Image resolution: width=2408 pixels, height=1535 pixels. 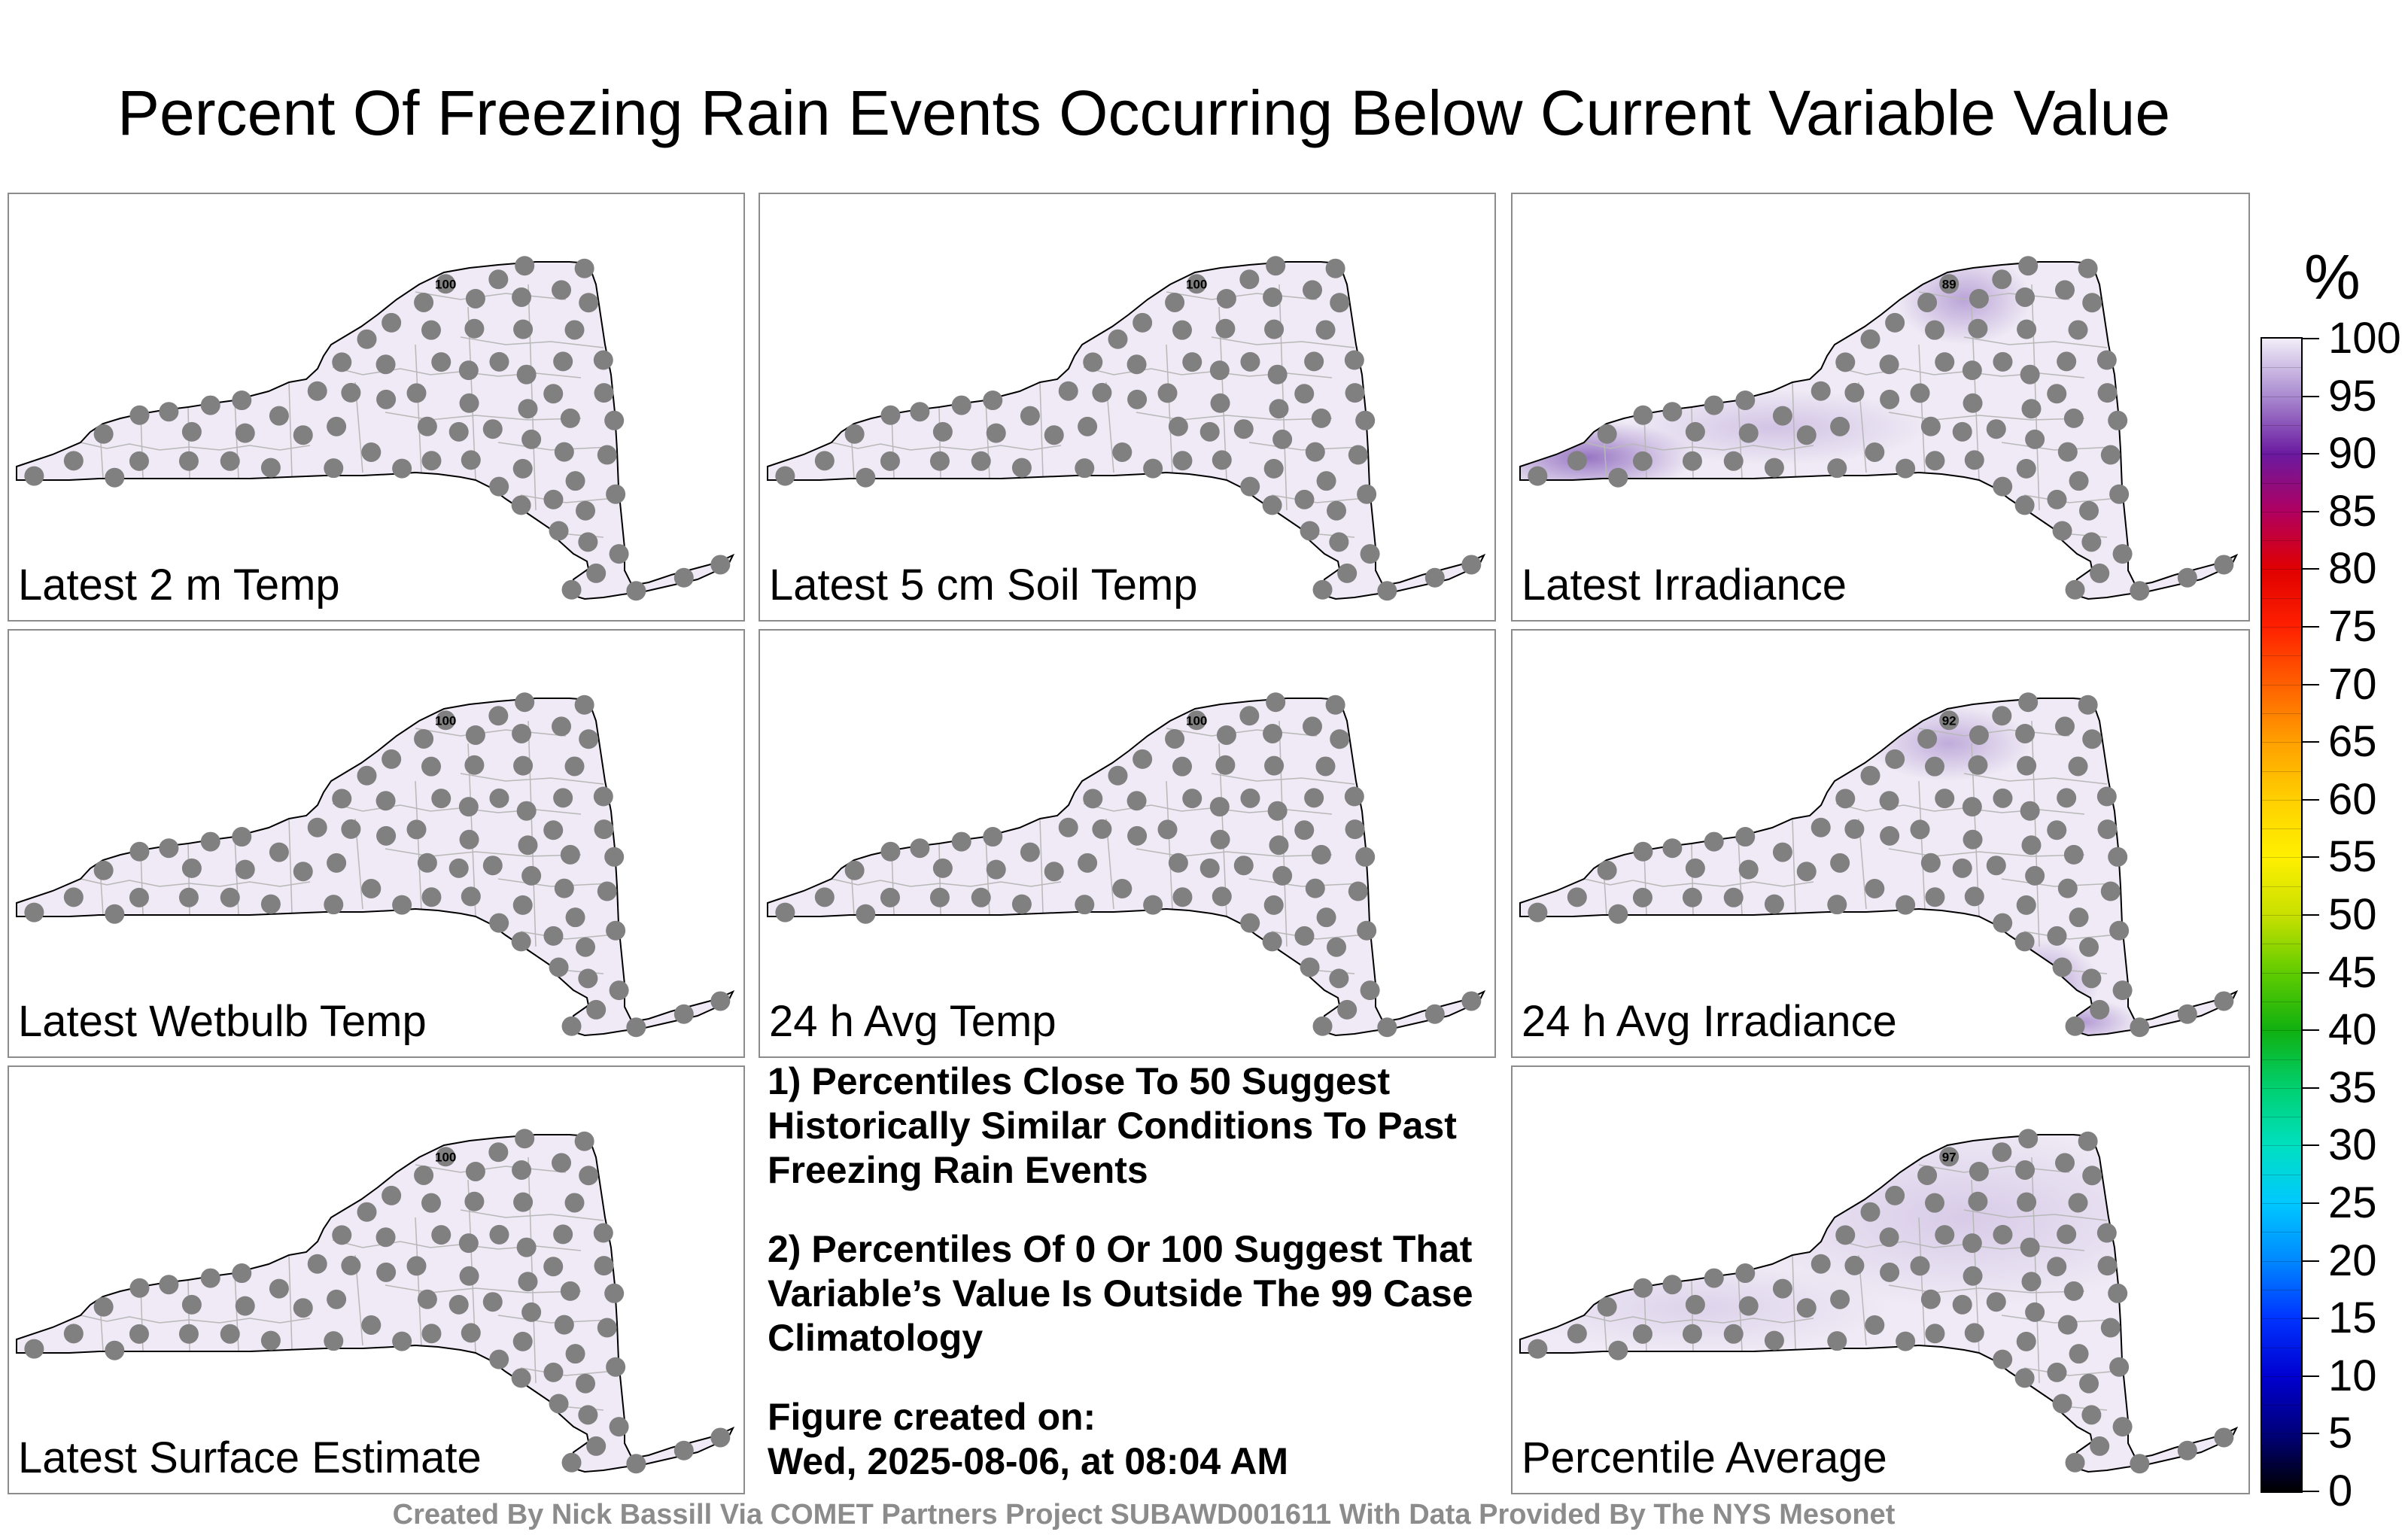 I want to click on station-value: 100, so click(x=1196, y=284).